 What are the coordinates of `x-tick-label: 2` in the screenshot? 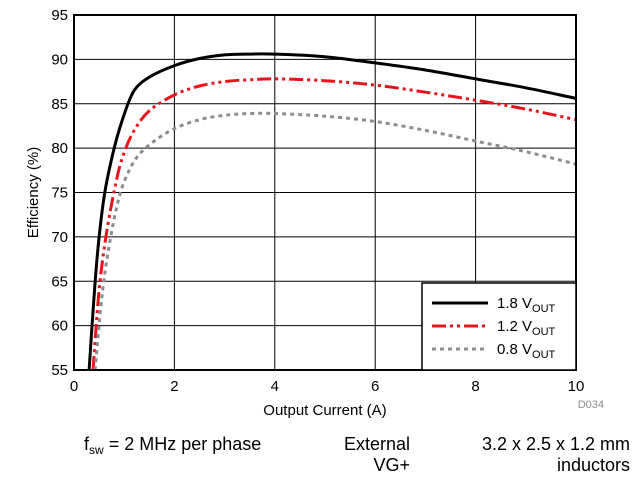 It's located at (174, 386).